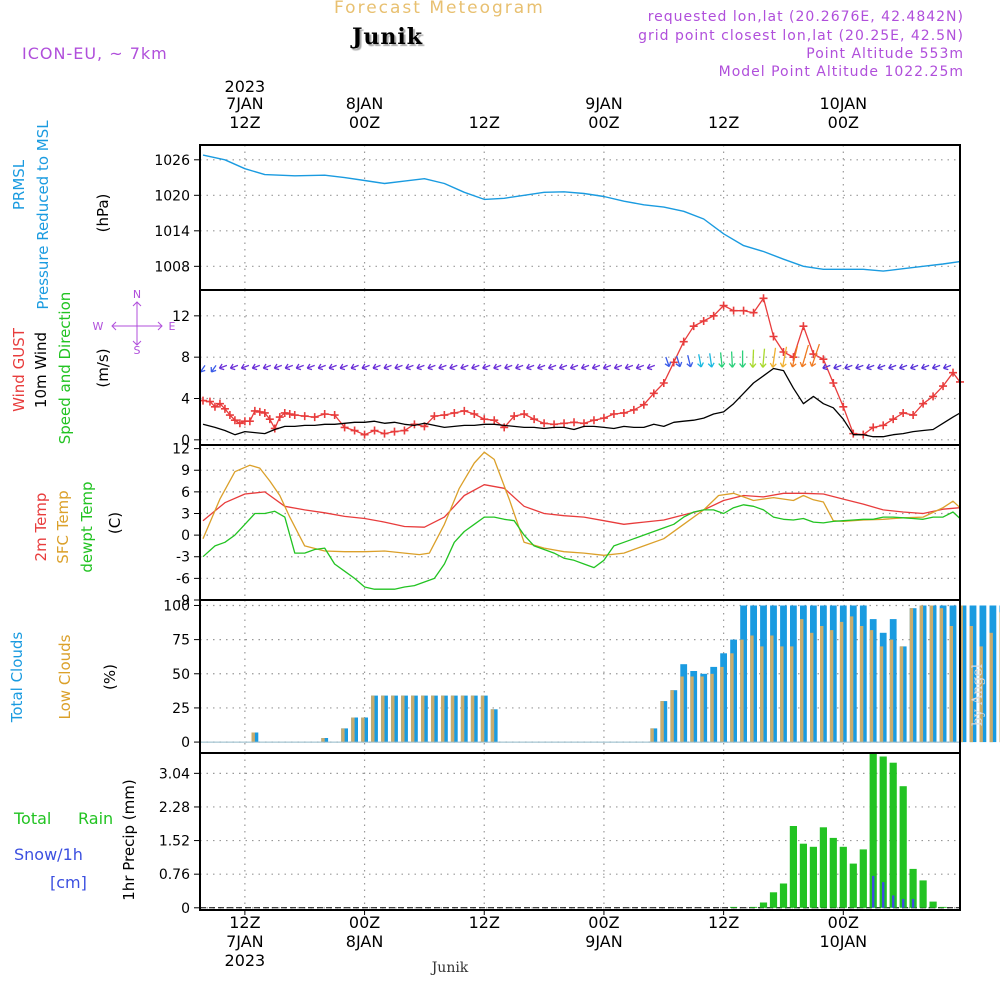 This screenshot has height=1000, width=1000. Describe the element at coordinates (32, 818) in the screenshot. I see `precip-total-label: Total` at that location.